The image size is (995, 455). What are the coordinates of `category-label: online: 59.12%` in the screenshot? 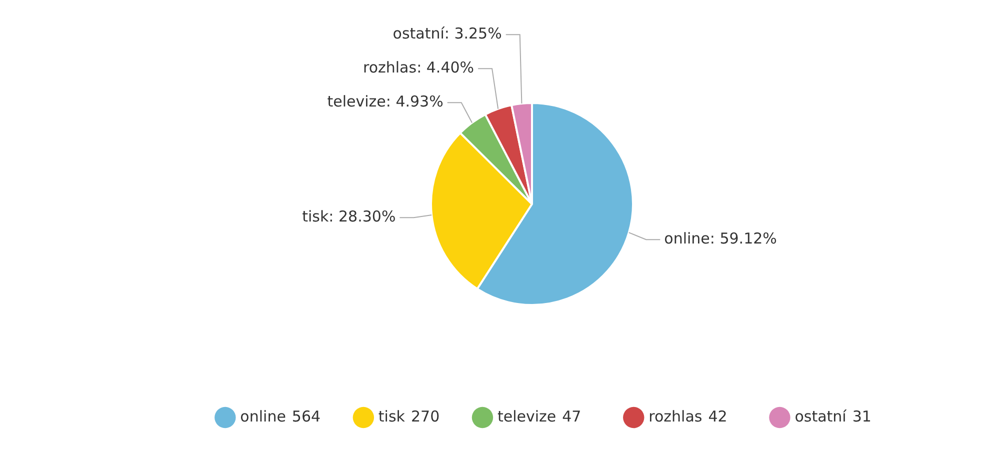 It's located at (720, 239).